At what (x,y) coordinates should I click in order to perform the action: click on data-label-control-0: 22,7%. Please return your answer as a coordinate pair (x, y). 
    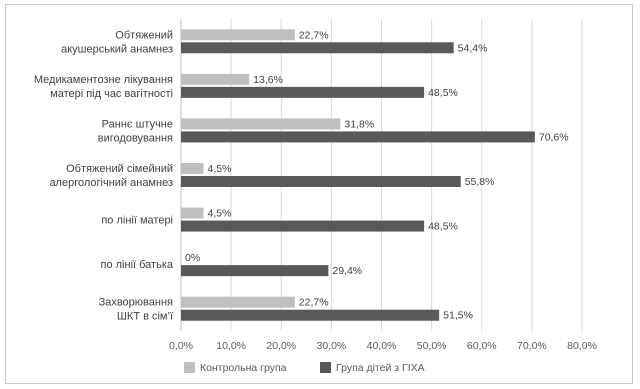
    Looking at the image, I should click on (314, 35).